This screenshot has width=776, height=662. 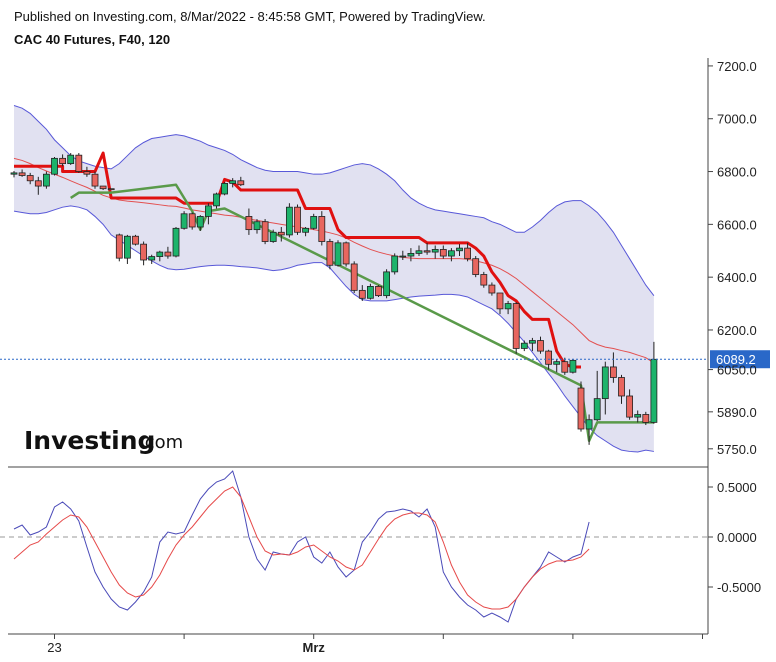 I want to click on oscillator-tick-label: 0.0000, so click(x=737, y=537).